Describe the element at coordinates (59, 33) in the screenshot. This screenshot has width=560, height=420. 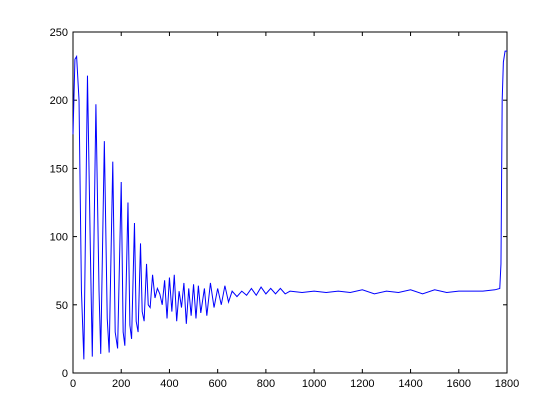
I see `y-tick-label: 250` at that location.